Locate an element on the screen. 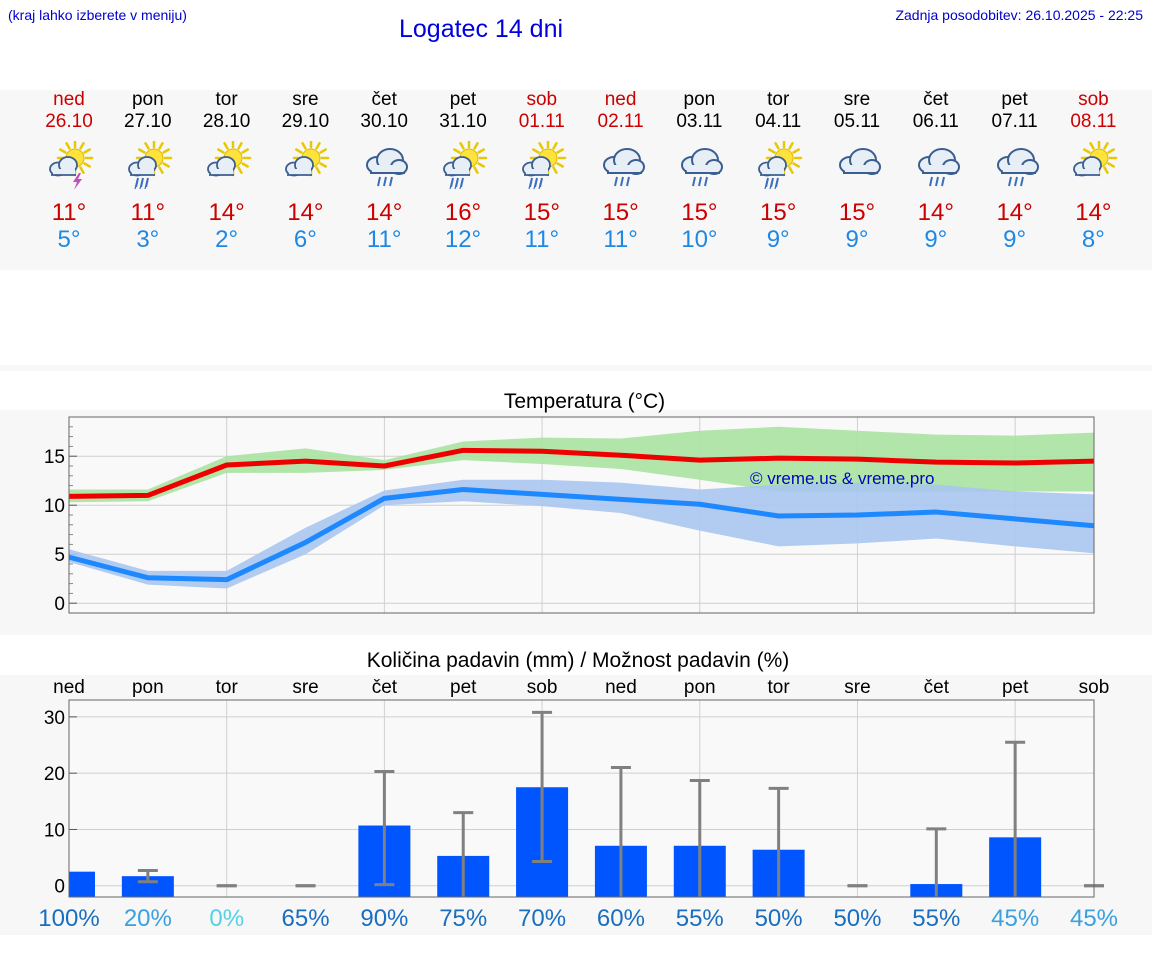 This screenshot has height=975, width=1152. forecast-day: pet 31.10 16° 12° is located at coordinates (463, 176).